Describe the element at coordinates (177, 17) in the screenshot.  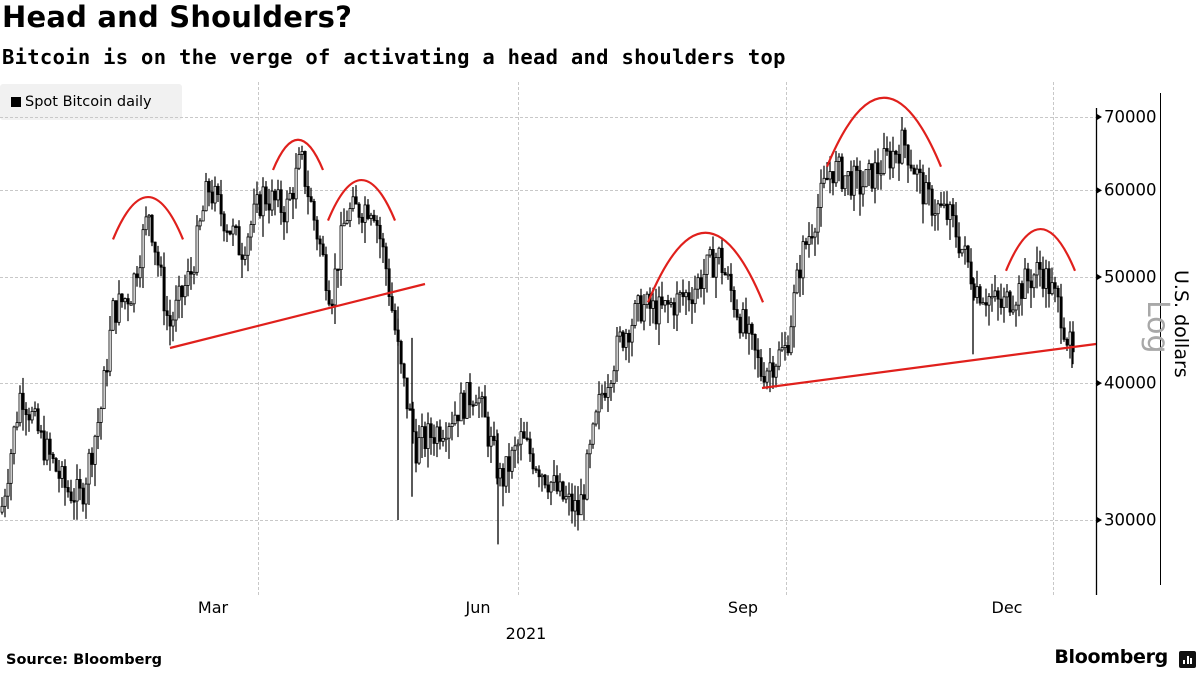
I see `chart-title: Head and Shoulders?` at that location.